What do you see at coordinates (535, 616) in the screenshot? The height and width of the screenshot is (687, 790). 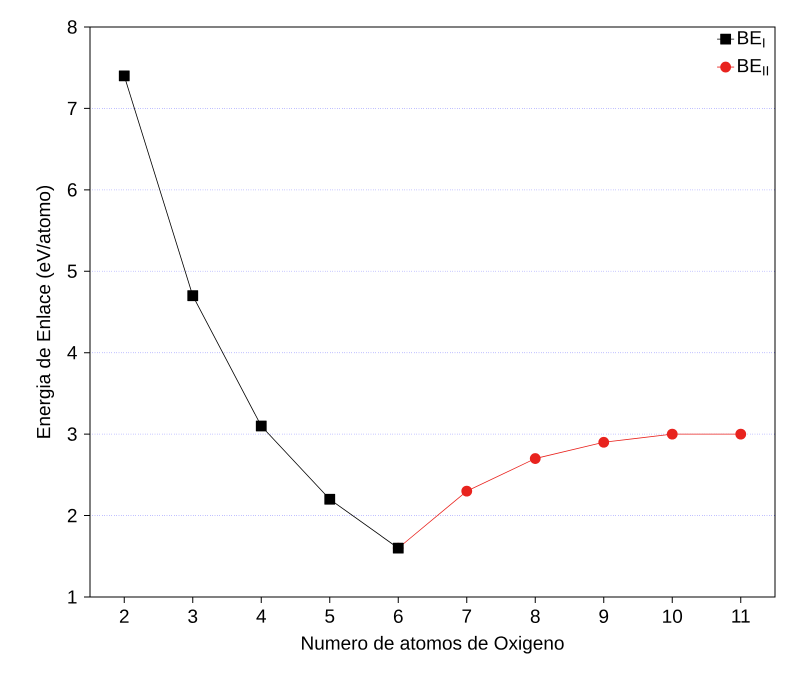 I see `x-tick-label: 8` at bounding box center [535, 616].